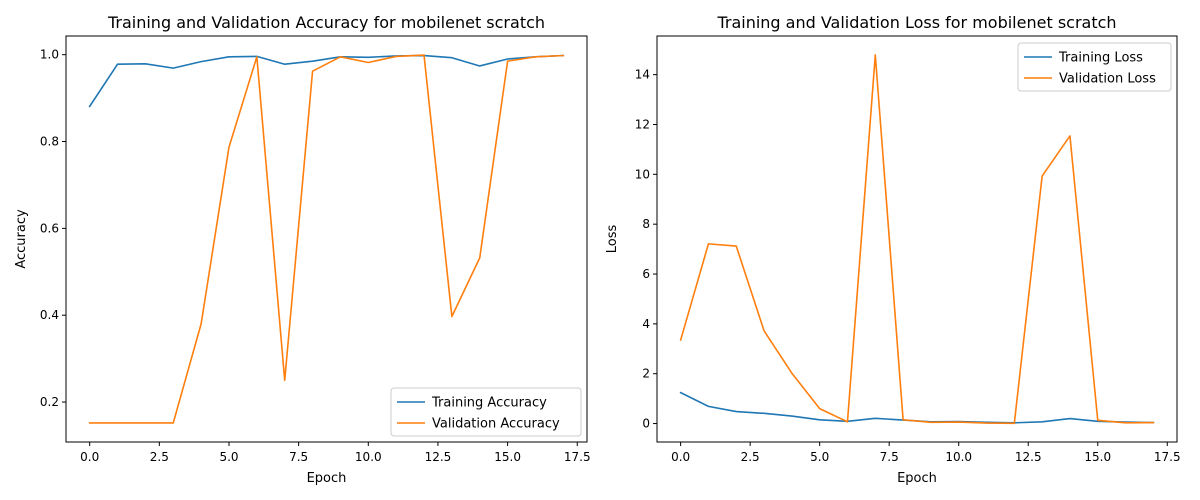  What do you see at coordinates (89, 457) in the screenshot?
I see `accuracy-chart-x-tick-label: 0.0` at bounding box center [89, 457].